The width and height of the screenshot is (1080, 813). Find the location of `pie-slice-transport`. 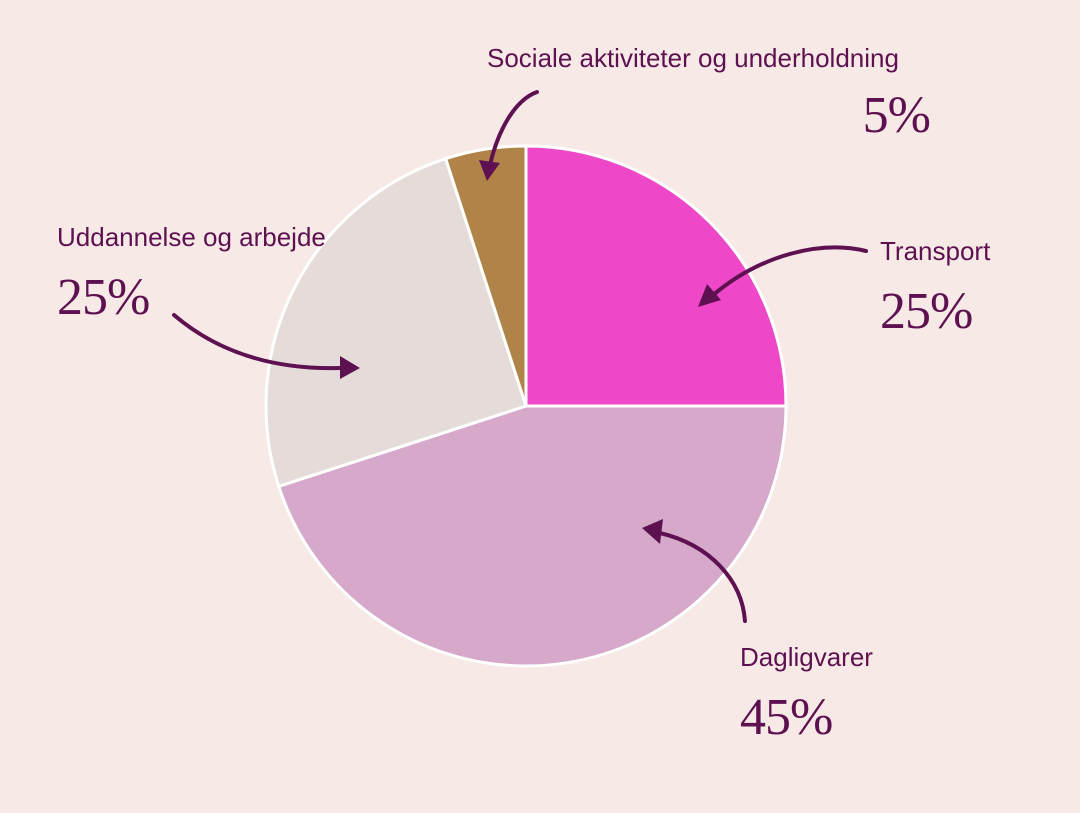

pie-slice-transport is located at coordinates (656, 276).